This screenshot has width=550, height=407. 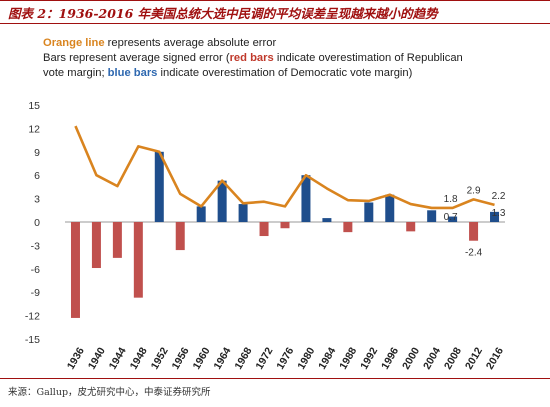 I want to click on x-tick-label: 2008, so click(x=453, y=358).